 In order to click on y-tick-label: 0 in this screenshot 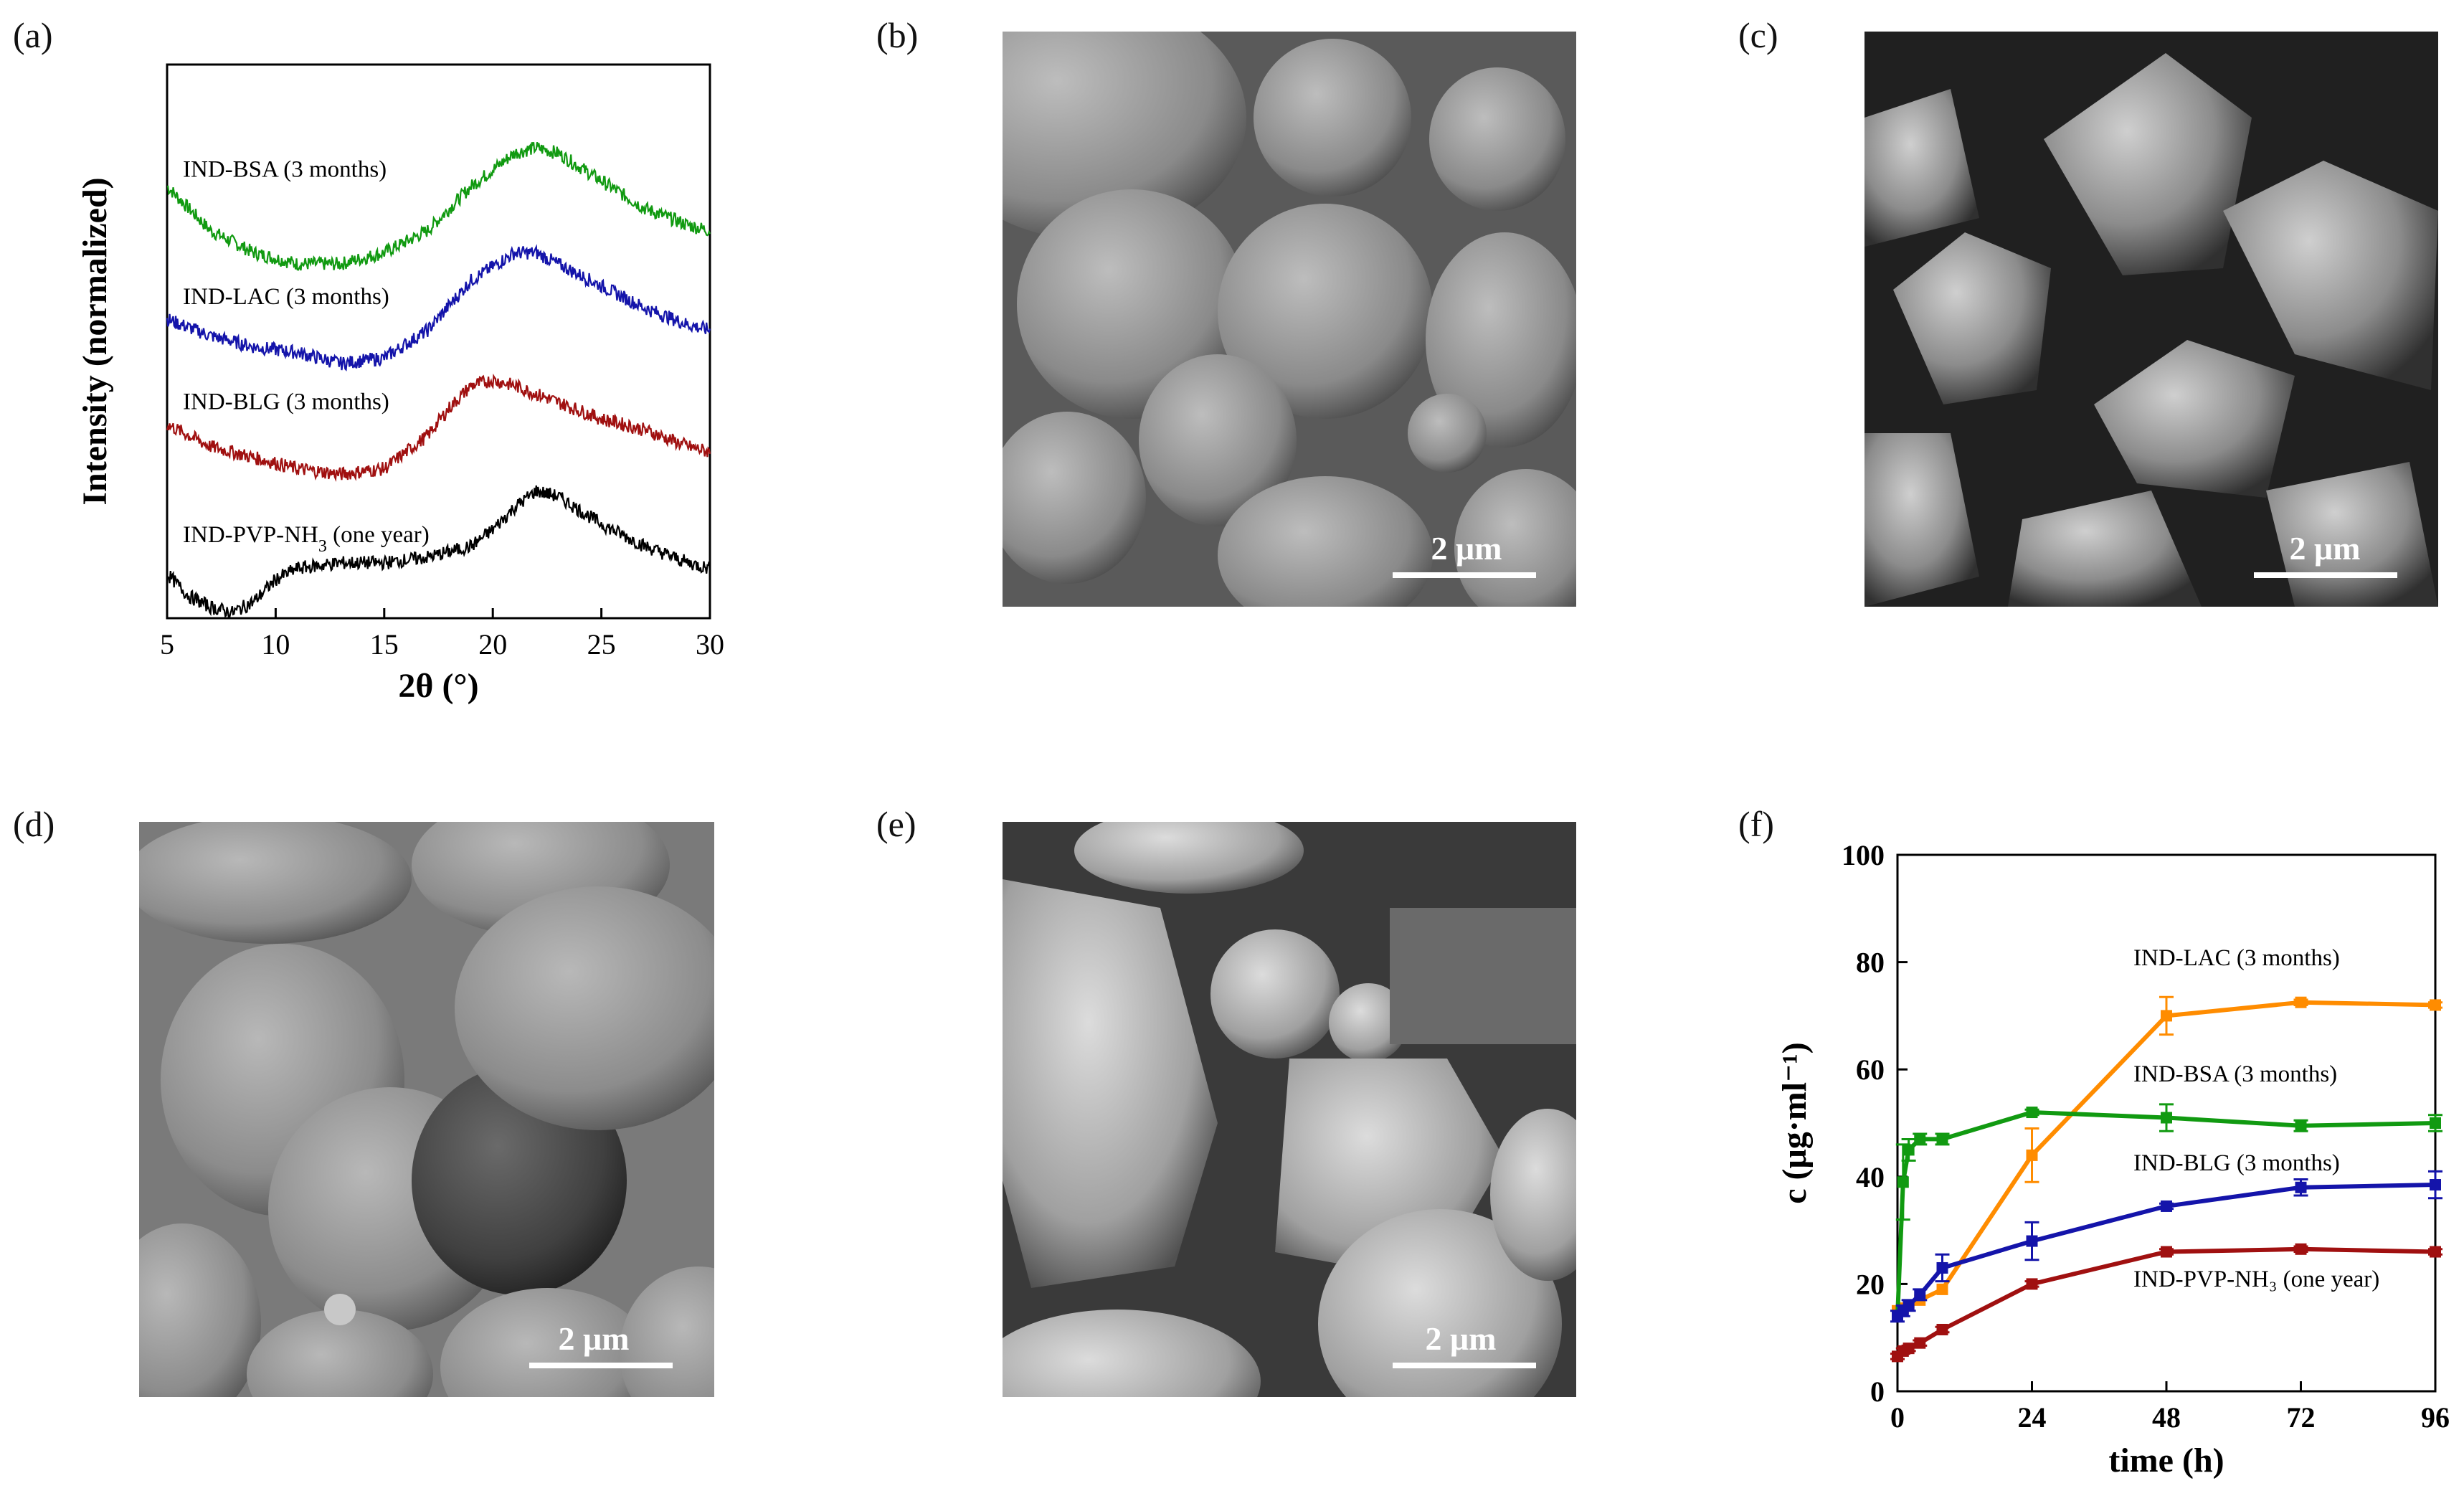, I will do `click(1877, 1391)`.